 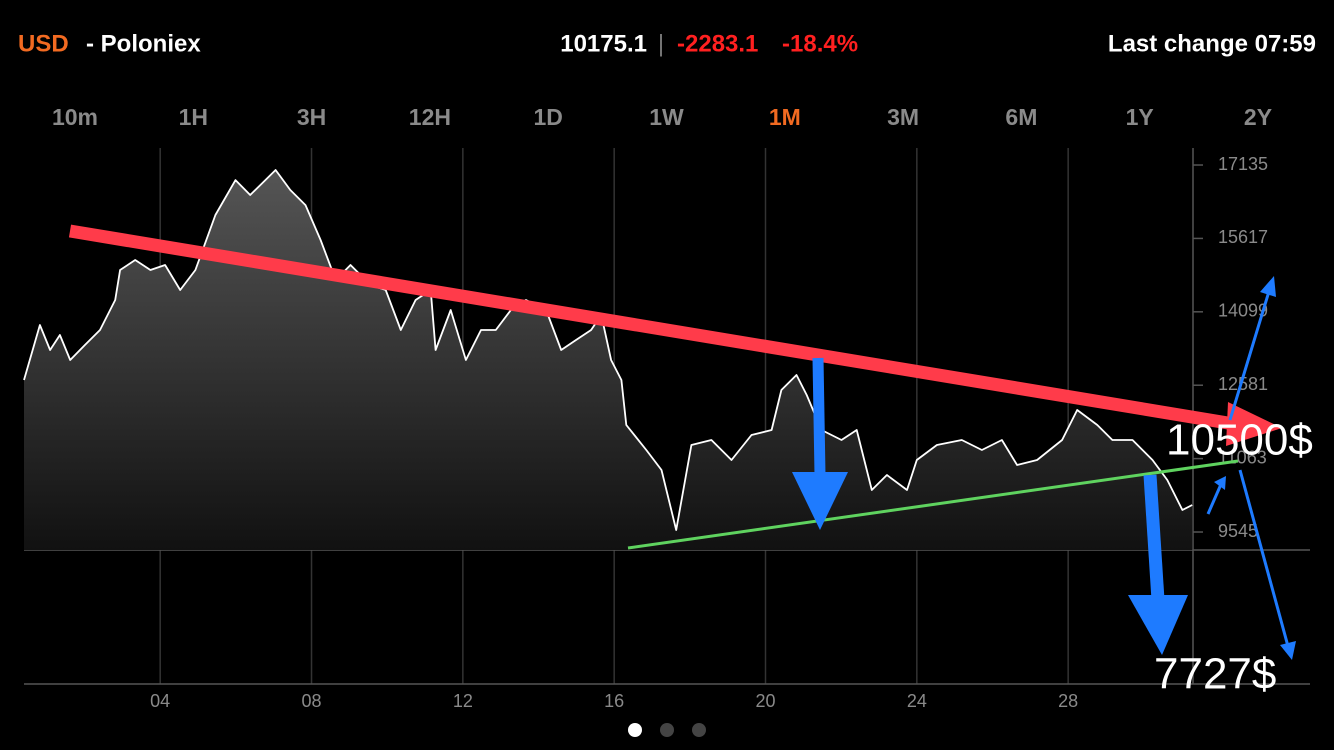 I want to click on x-tick-label: 12, so click(x=463, y=701).